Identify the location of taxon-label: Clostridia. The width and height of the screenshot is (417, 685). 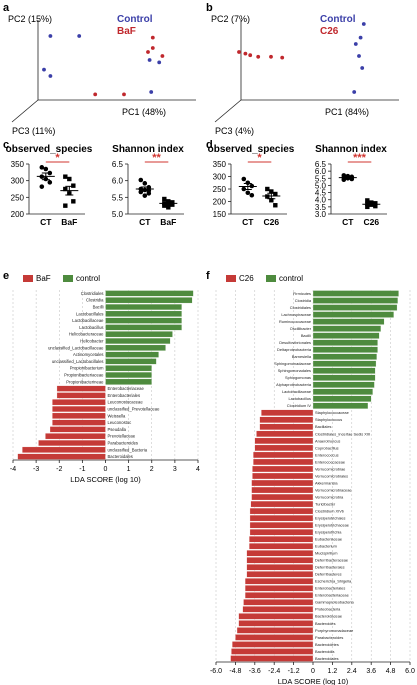
(303, 300).